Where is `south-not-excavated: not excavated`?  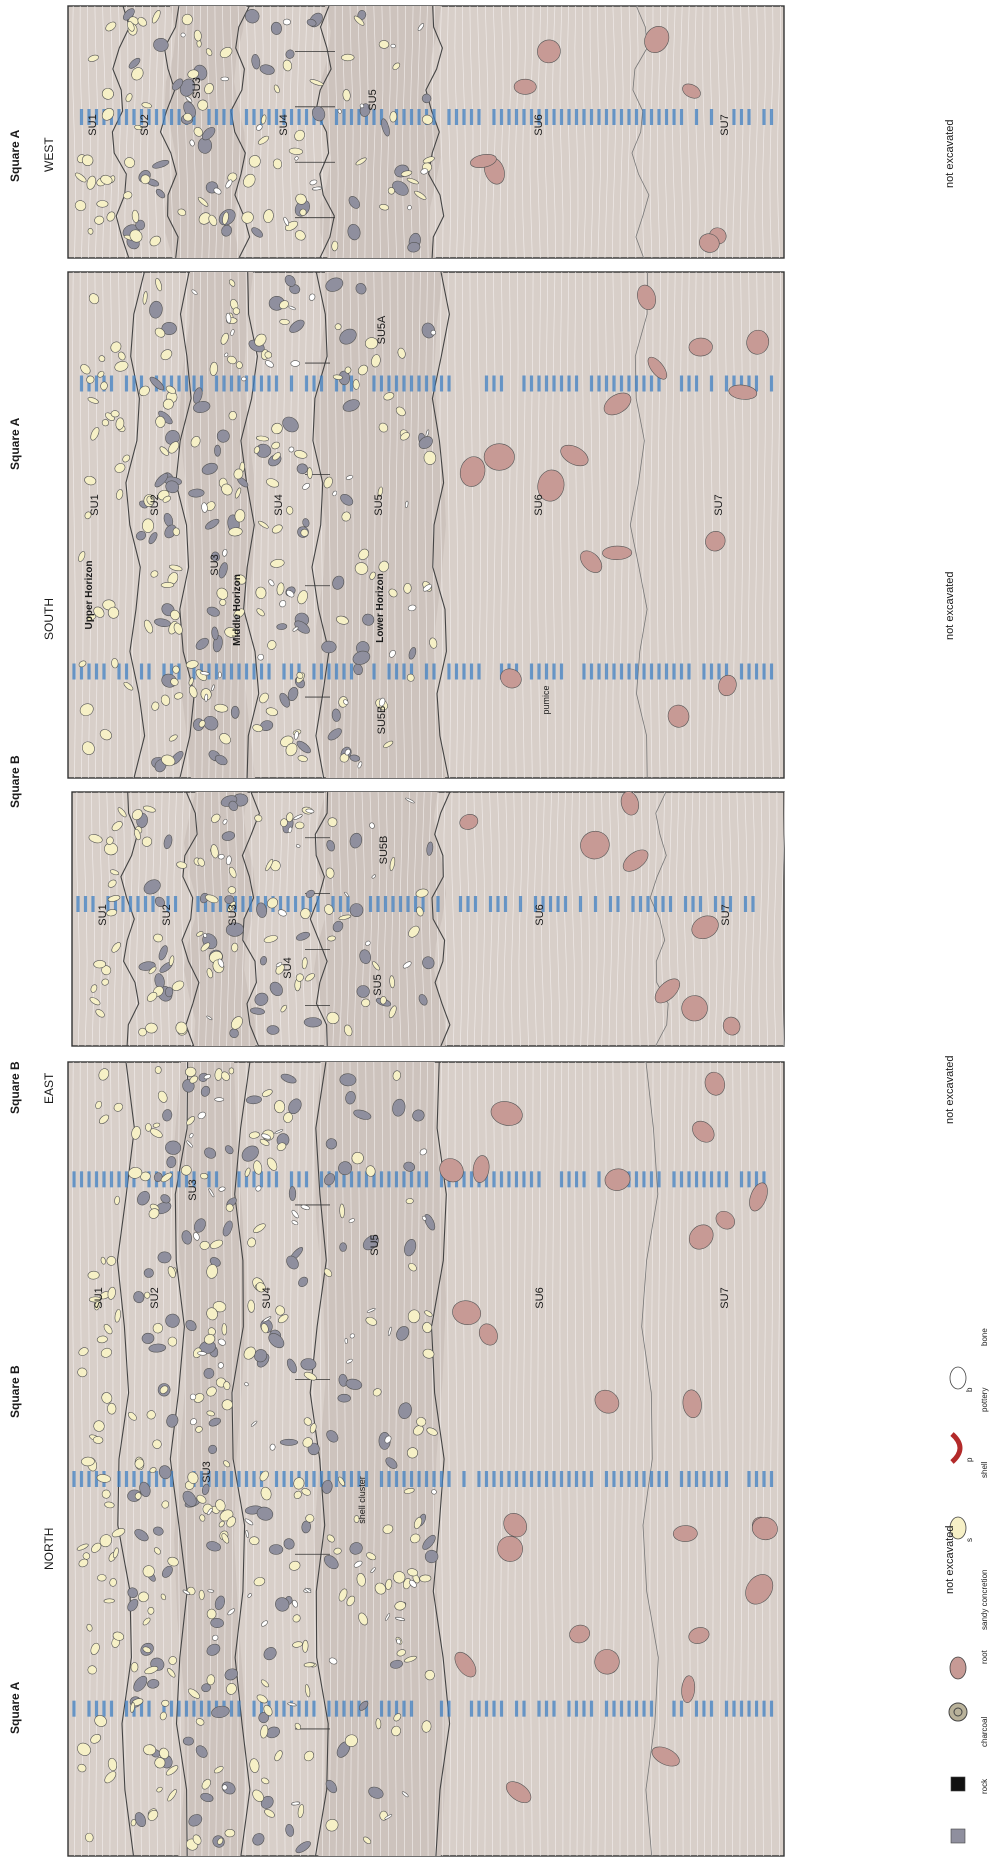
south-not-excavated: not excavated is located at coordinates (950, 606).